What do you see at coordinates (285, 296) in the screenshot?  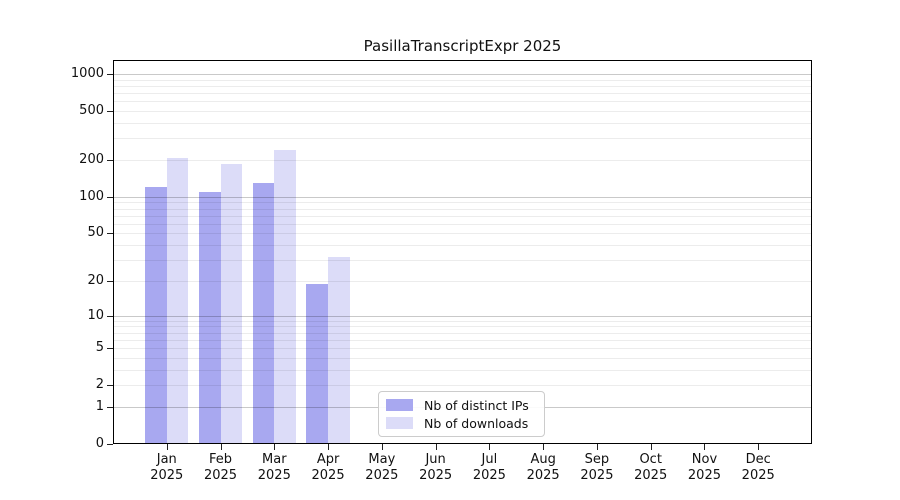 I see `bar-downloads-mar` at bounding box center [285, 296].